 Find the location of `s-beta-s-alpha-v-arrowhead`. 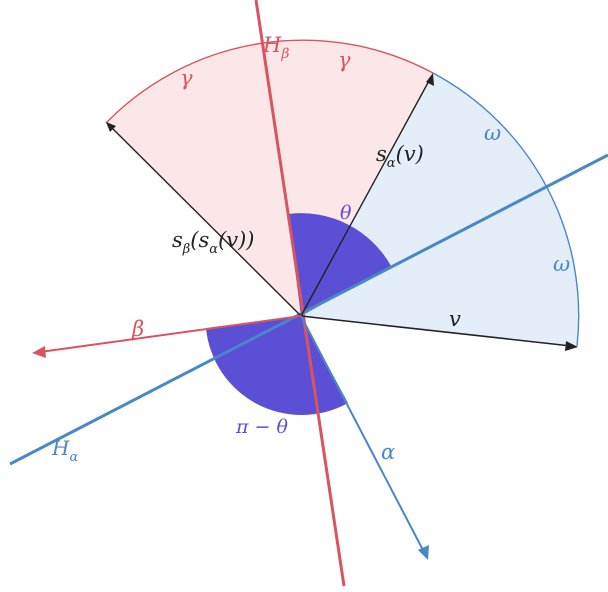

s-beta-s-alpha-v-arrowhead is located at coordinates (111, 127).